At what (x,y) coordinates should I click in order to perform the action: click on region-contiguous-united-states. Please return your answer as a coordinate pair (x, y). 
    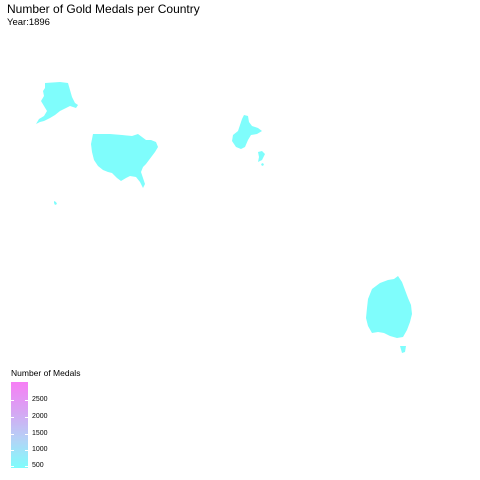
    Looking at the image, I should click on (124, 161).